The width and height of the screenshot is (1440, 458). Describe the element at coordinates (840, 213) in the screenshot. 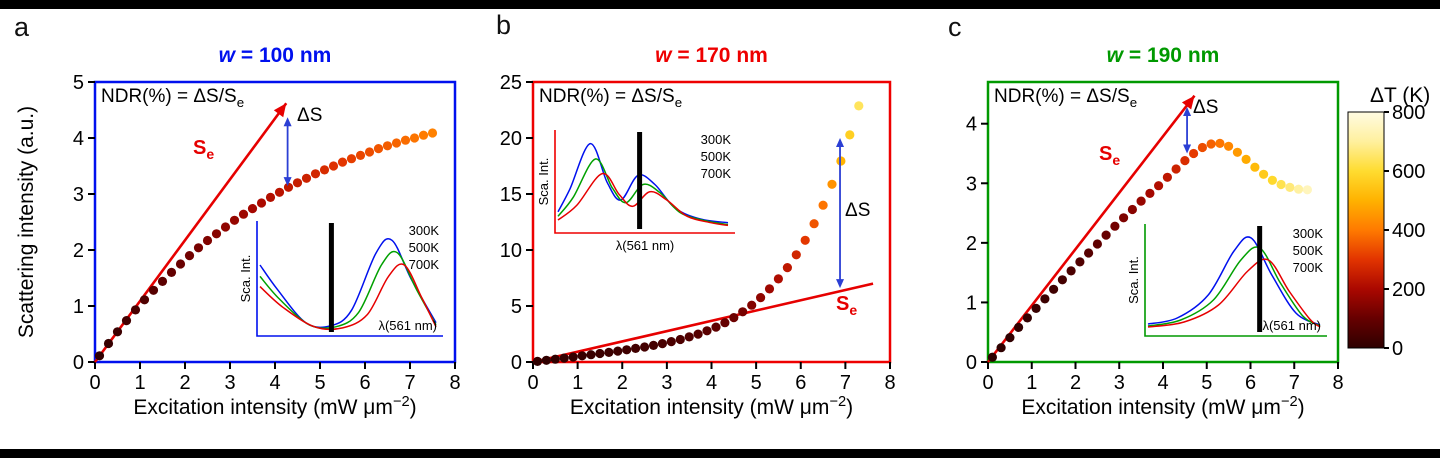

I see `delta-s-arrow` at that location.